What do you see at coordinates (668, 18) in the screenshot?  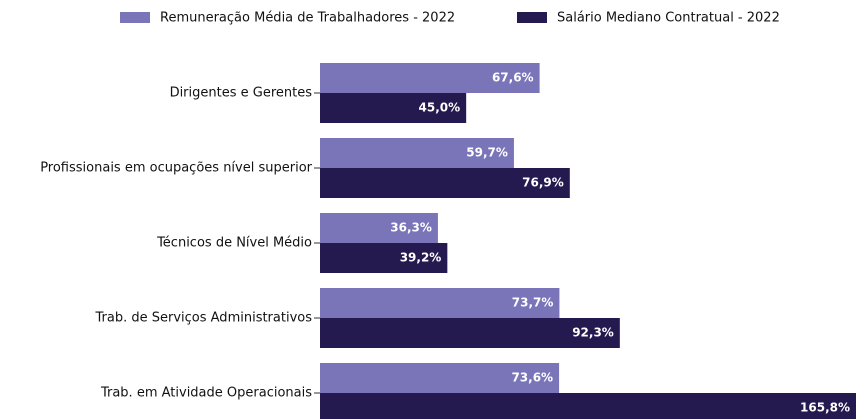 I see `legend-label: Salário Mediano Contratual - 2022` at bounding box center [668, 18].